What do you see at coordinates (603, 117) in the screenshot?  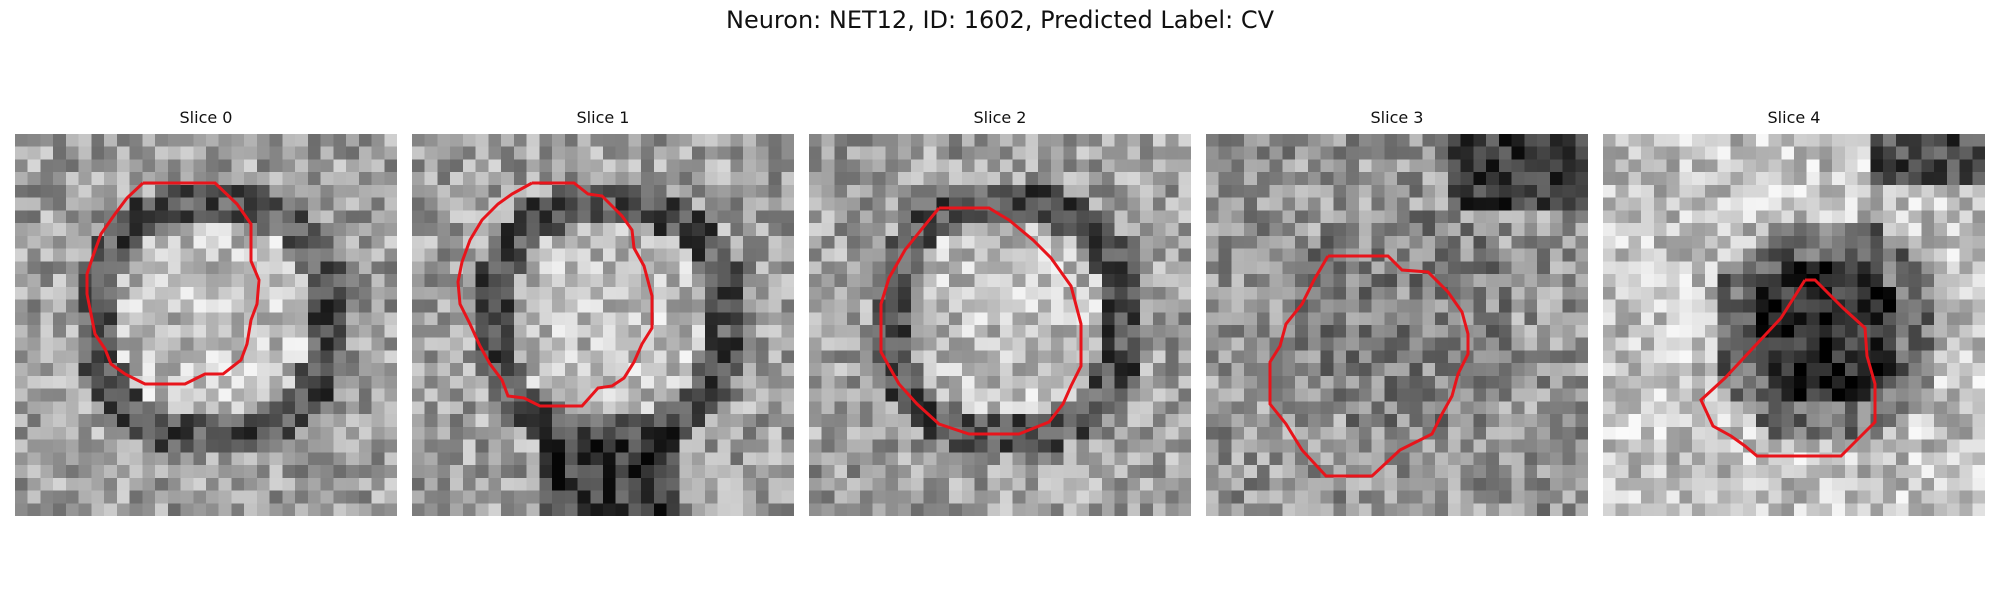 I see `slice-title: Slice 1` at bounding box center [603, 117].